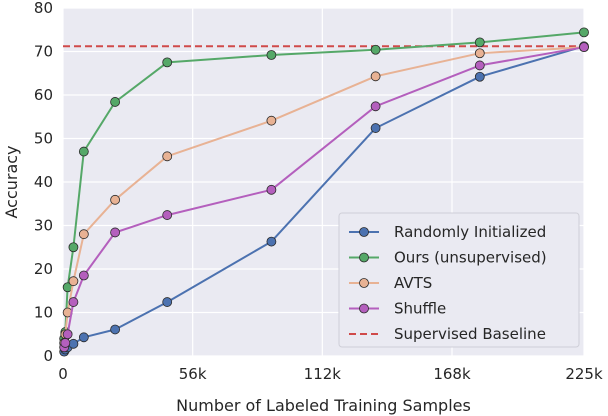  I want to click on y-tick-label: 10, so click(43, 313).